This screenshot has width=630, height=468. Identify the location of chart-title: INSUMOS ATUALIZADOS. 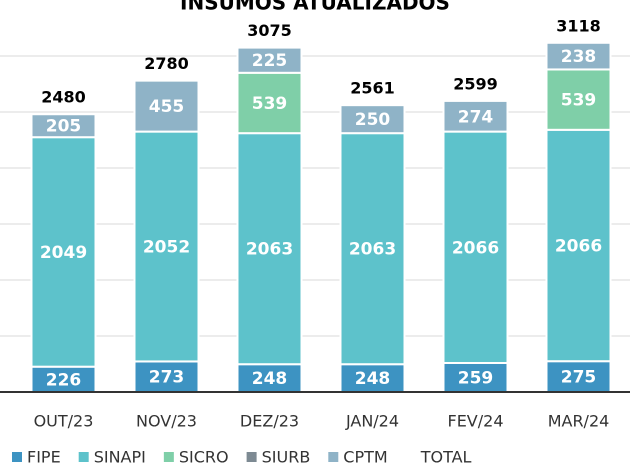
(315, 7).